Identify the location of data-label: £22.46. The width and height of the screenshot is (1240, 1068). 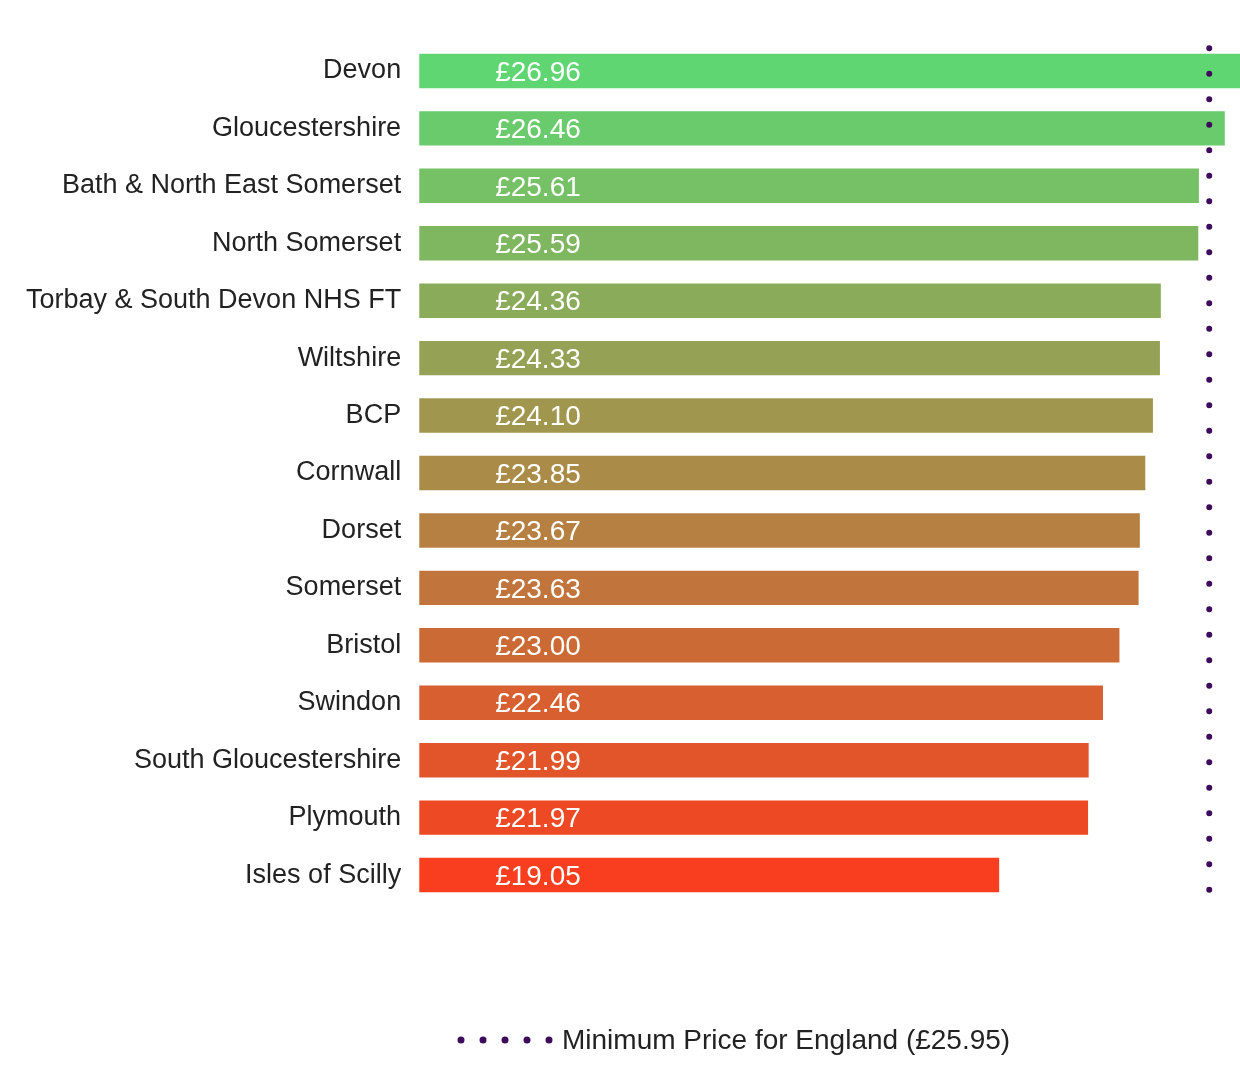
(538, 703).